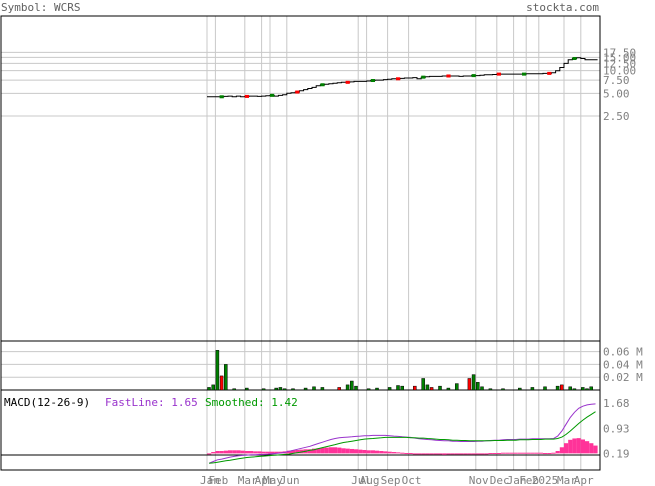 Image resolution: width=655 pixels, height=486 pixels. I want to click on volume-y-tick-label: 0.04 M, so click(623, 364).